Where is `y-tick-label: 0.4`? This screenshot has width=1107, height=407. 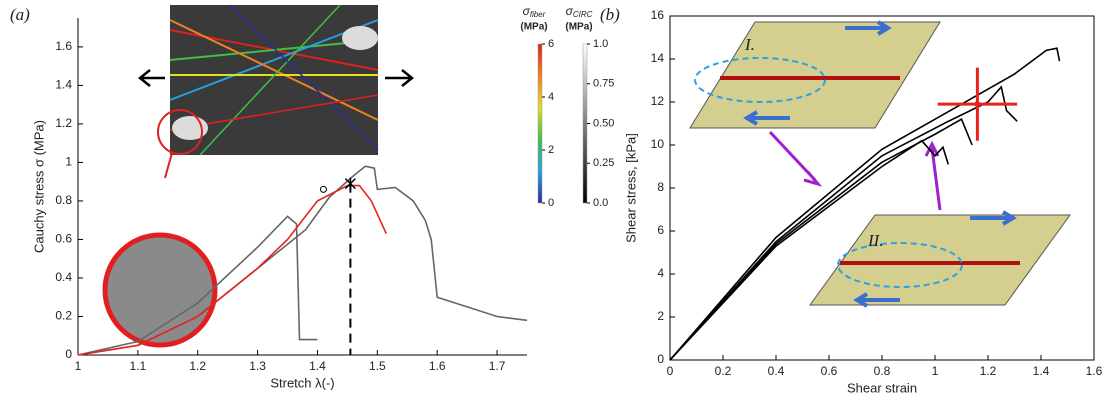 y-tick-label: 0.4 is located at coordinates (63, 277).